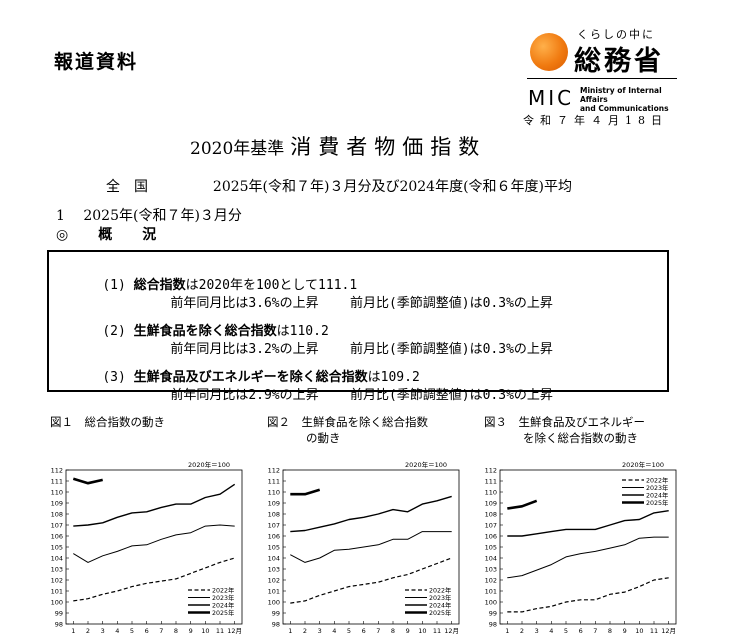 The width and height of the screenshot is (745, 644). Describe the element at coordinates (205, 331) in the screenshot. I see `summary-bold: 生鮮食品を除く総合指数` at that location.